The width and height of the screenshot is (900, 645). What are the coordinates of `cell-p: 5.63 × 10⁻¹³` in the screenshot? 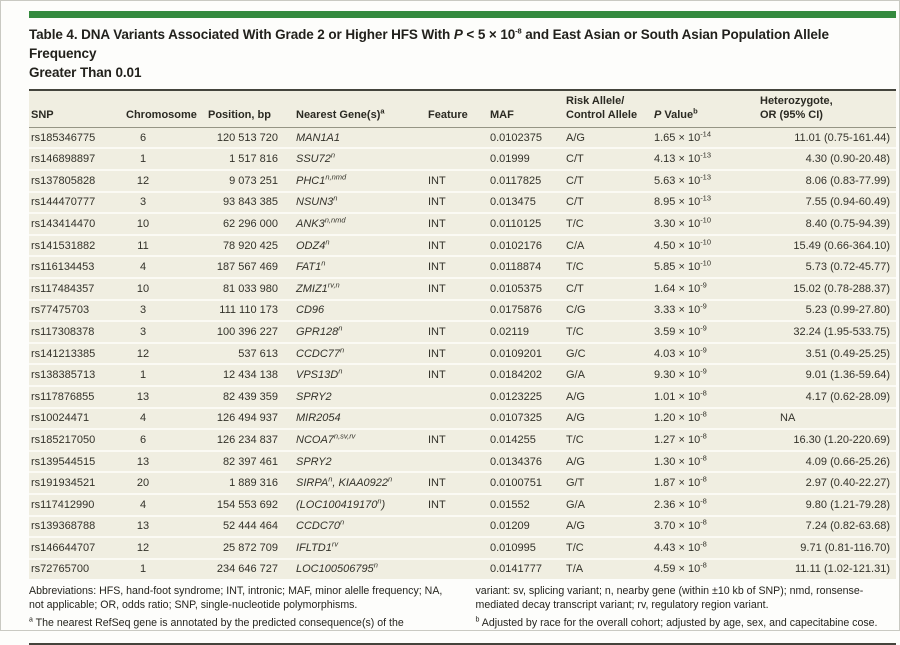 It's located at (703, 180).